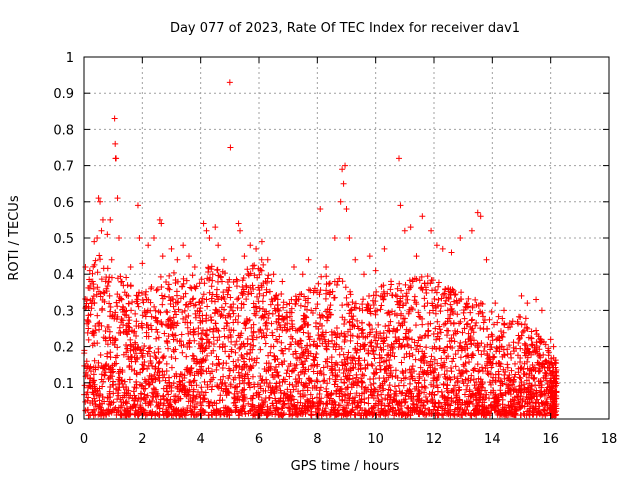 This screenshot has height=480, width=640. Describe the element at coordinates (492, 439) in the screenshot. I see `x-tick-label: 14` at that location.